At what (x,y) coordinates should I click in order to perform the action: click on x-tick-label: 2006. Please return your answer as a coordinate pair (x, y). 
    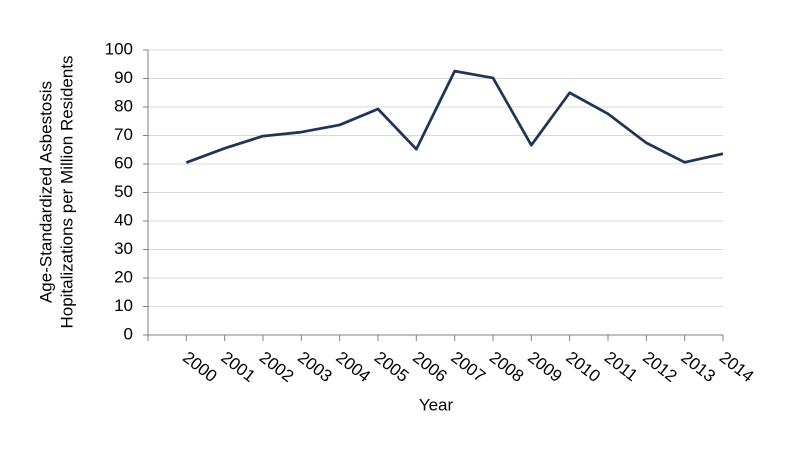
    Looking at the image, I should click on (430, 367).